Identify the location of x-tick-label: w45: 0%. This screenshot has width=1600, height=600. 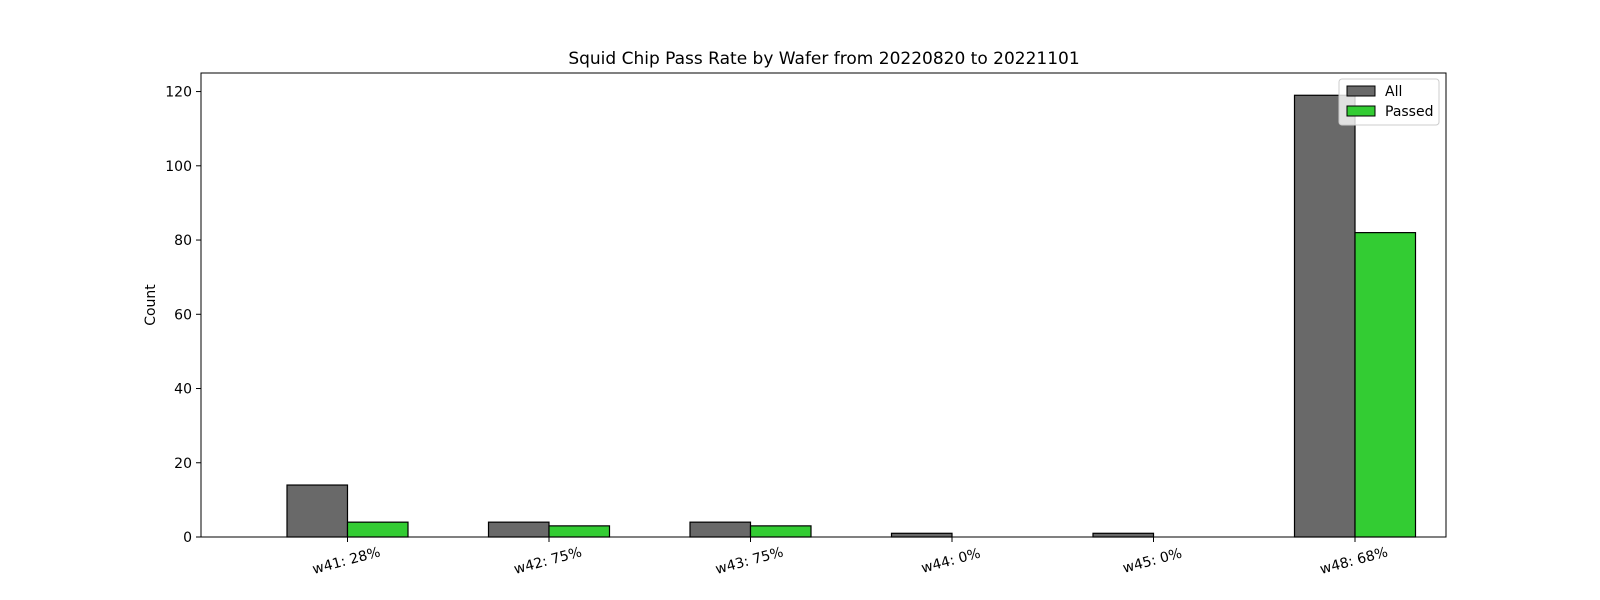
(1152, 561).